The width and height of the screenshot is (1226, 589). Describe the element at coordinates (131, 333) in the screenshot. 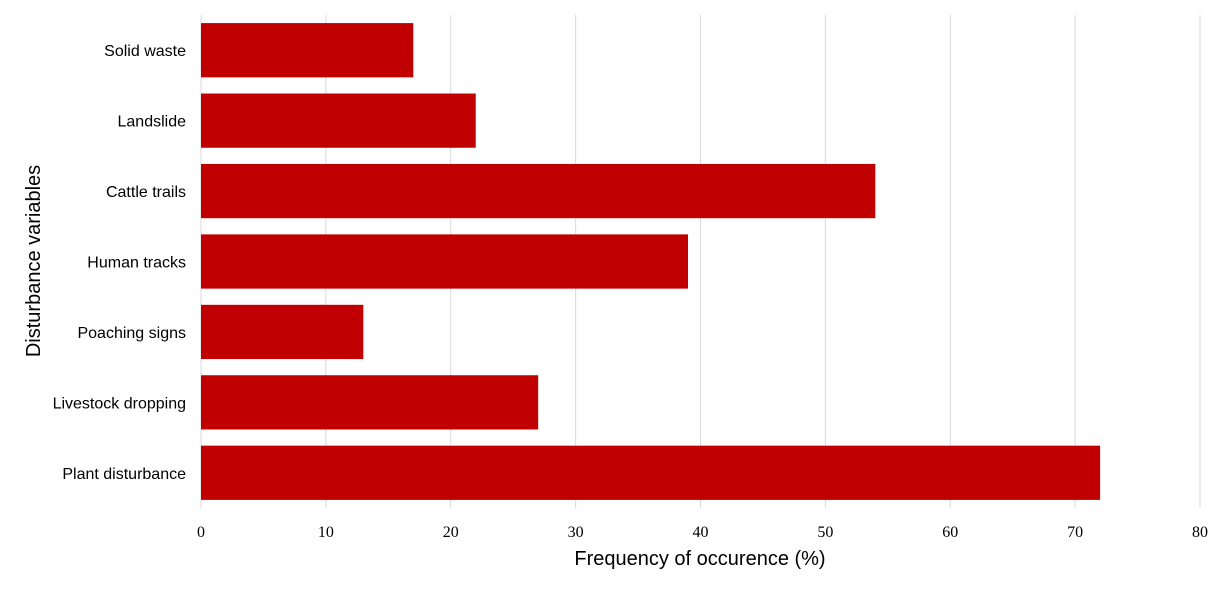

I see `category-label: Poaching signs` at that location.